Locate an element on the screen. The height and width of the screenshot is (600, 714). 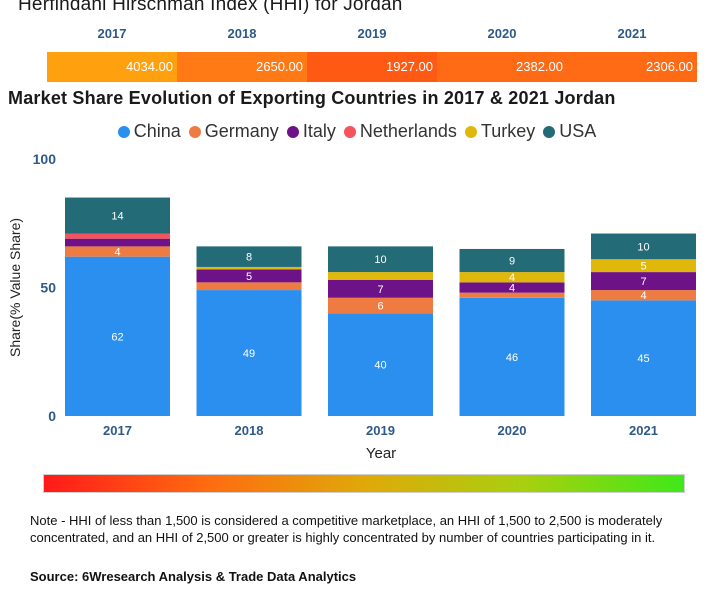
x-tick-label-2017: 2017 is located at coordinates (117, 430).